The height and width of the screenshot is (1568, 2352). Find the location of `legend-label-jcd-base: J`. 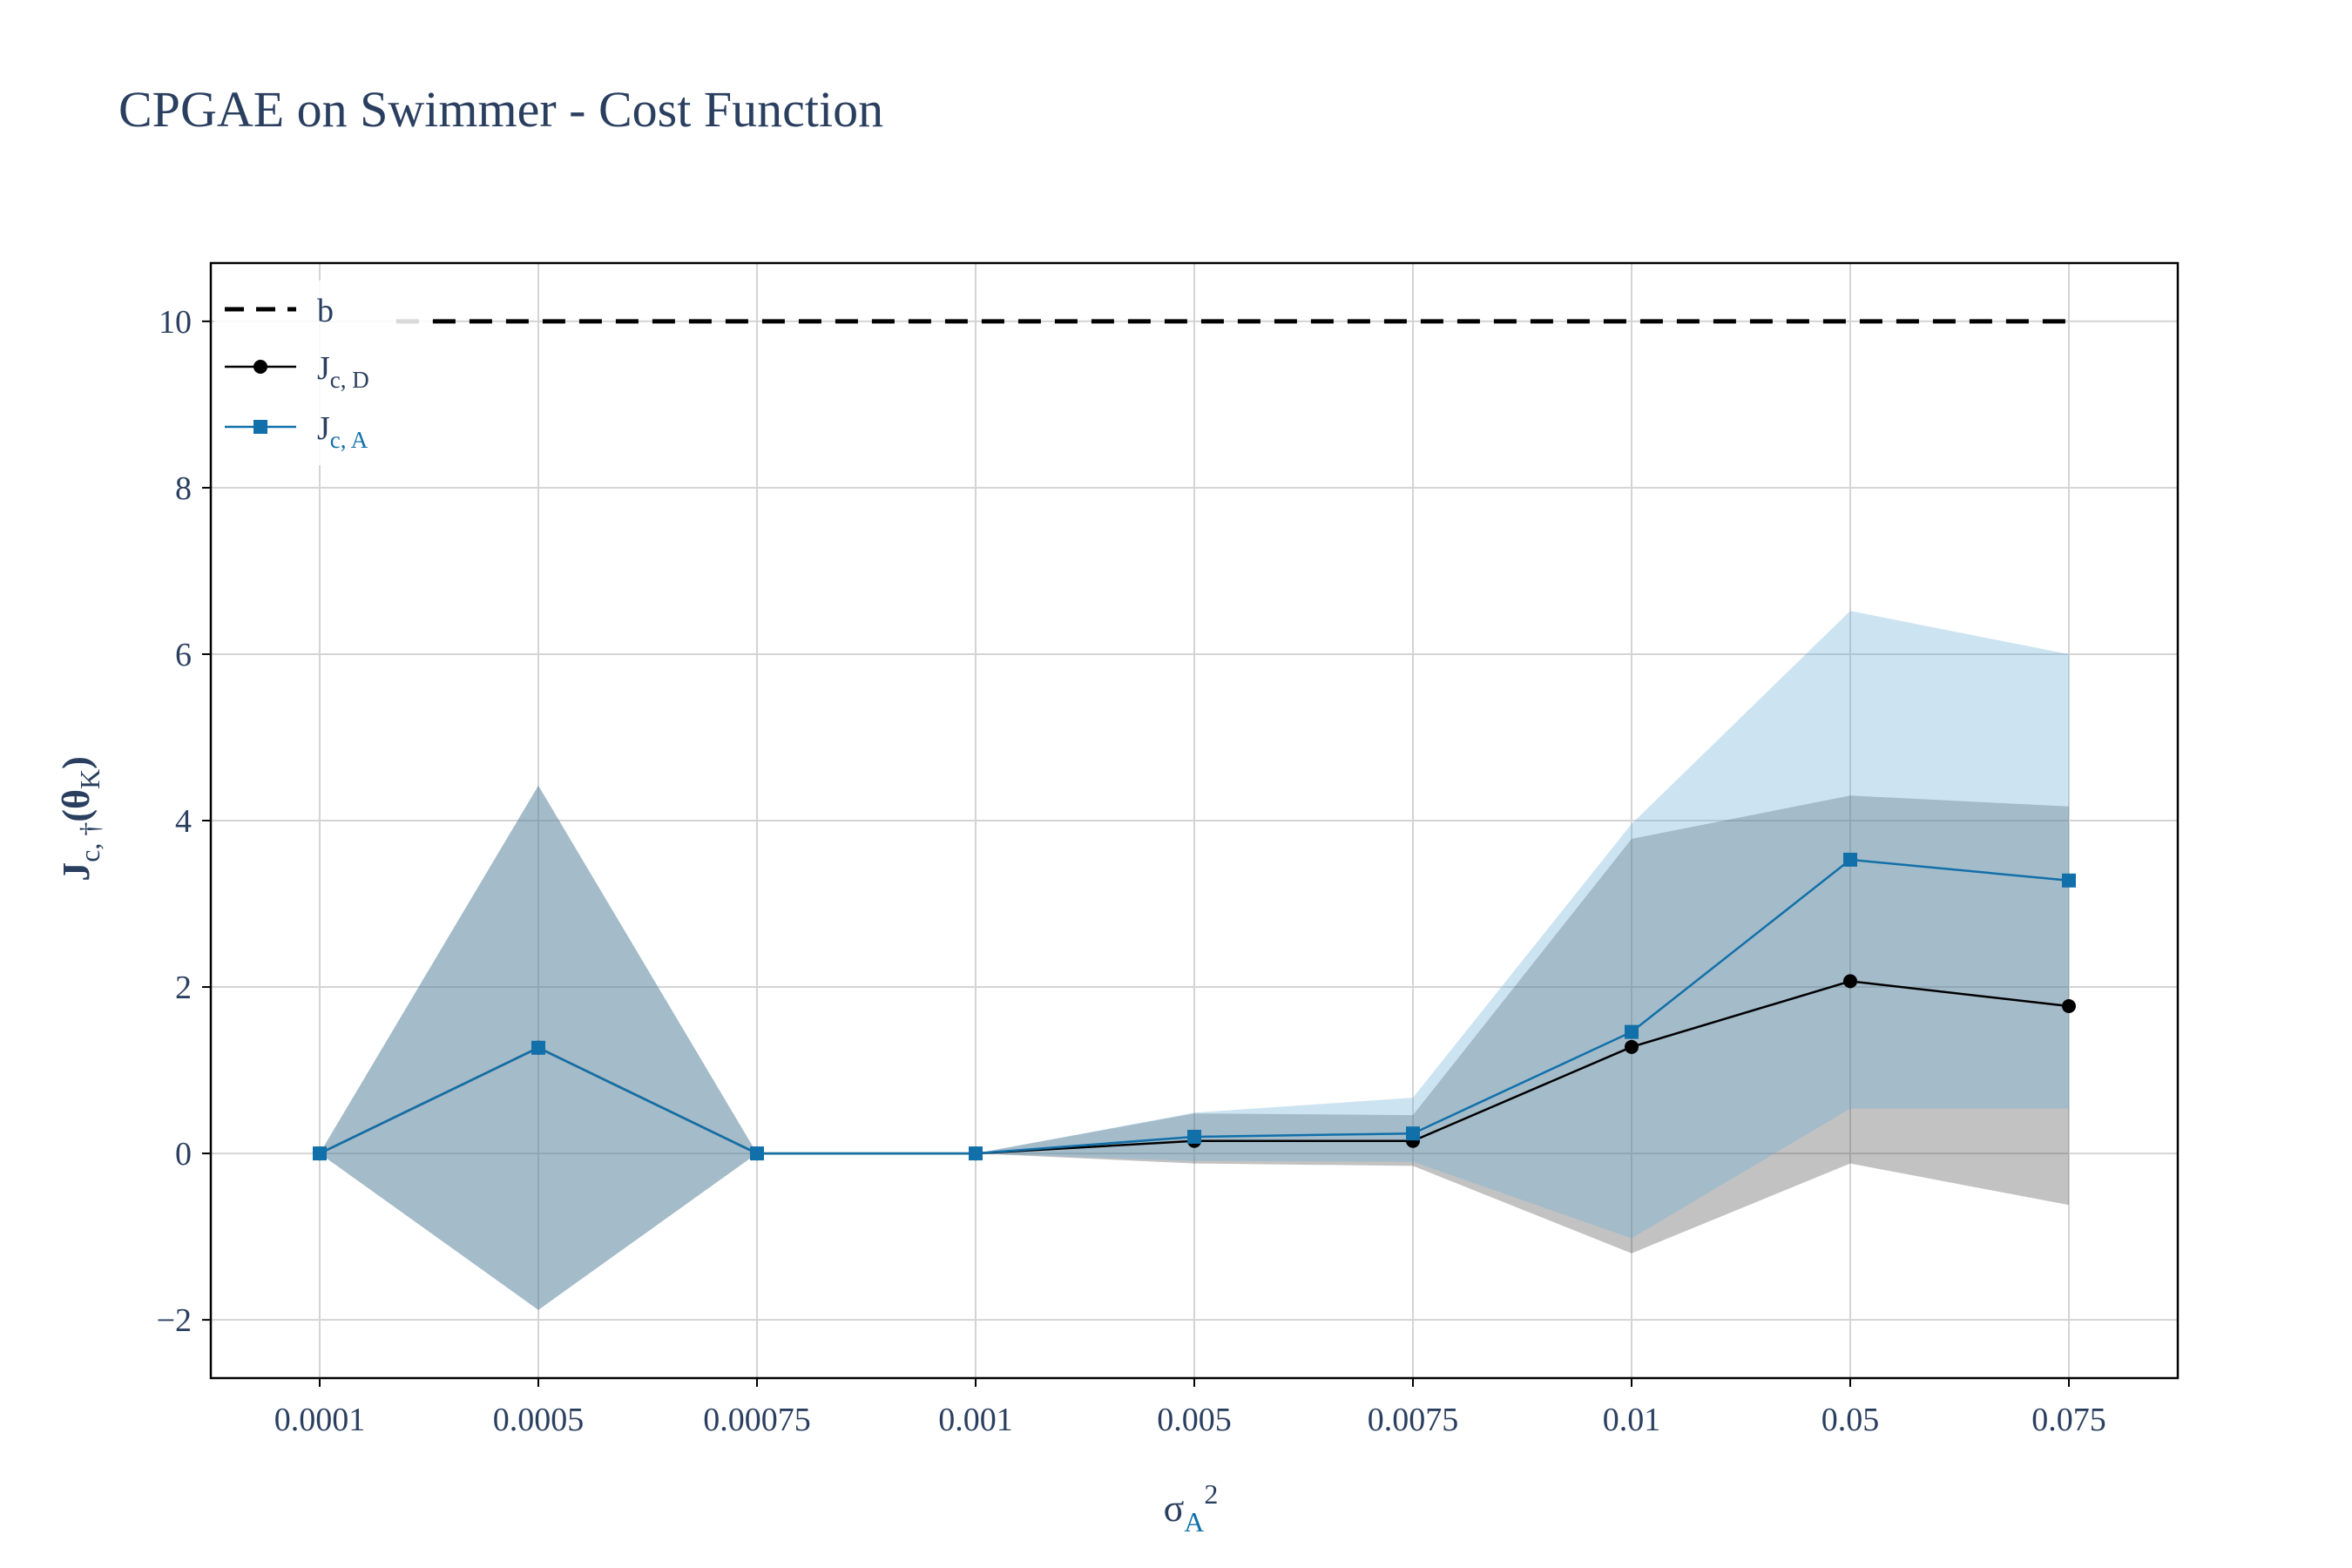

legend-label-jcd-base: J is located at coordinates (324, 368).